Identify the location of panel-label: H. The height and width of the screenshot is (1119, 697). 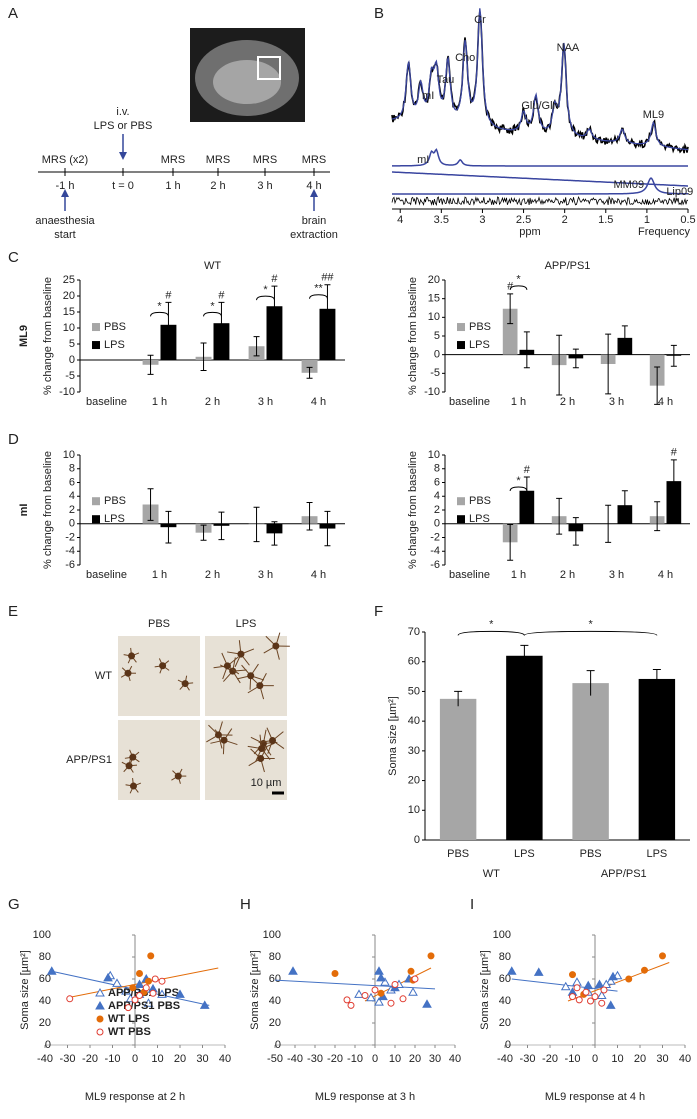
(245, 904).